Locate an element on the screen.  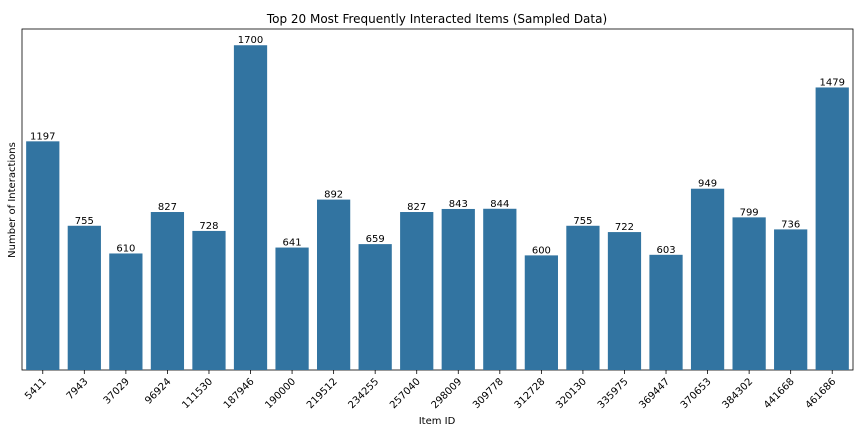
x-tick-label: 96924 is located at coordinates (158, 391).